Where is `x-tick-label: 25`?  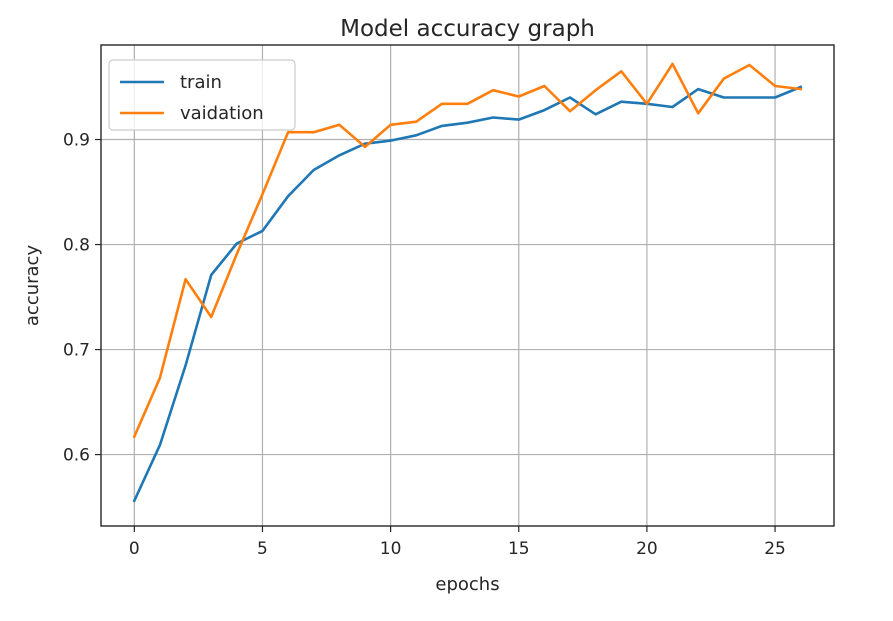 x-tick-label: 25 is located at coordinates (775, 549).